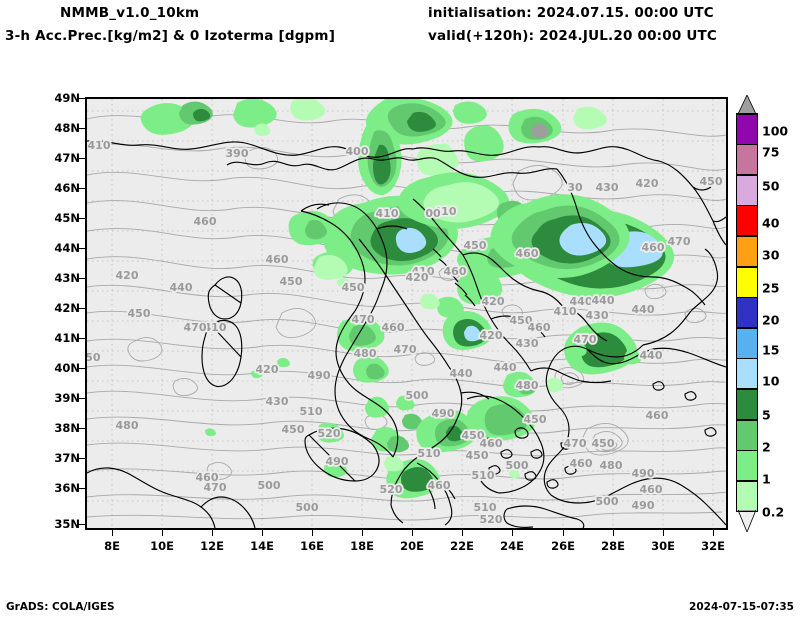 This screenshot has width=800, height=618. Describe the element at coordinates (212, 546) in the screenshot. I see `lon-label: 12E` at that location.